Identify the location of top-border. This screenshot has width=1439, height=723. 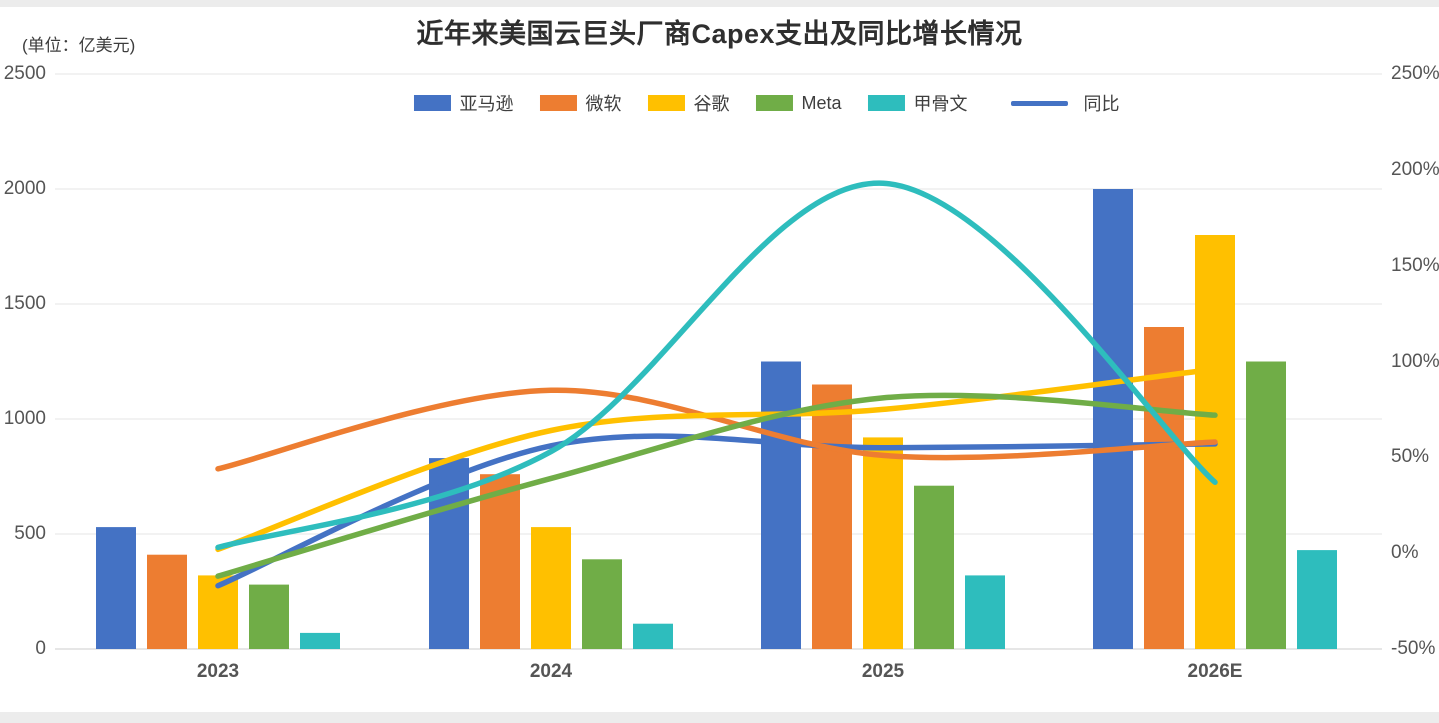
(719, 3).